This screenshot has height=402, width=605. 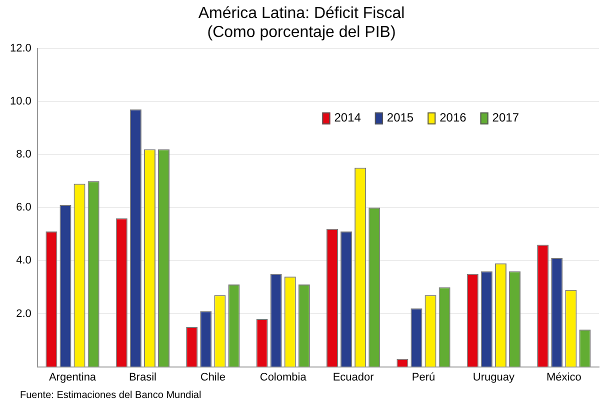 I want to click on y-tick-label: 12.0, so click(x=21, y=48).